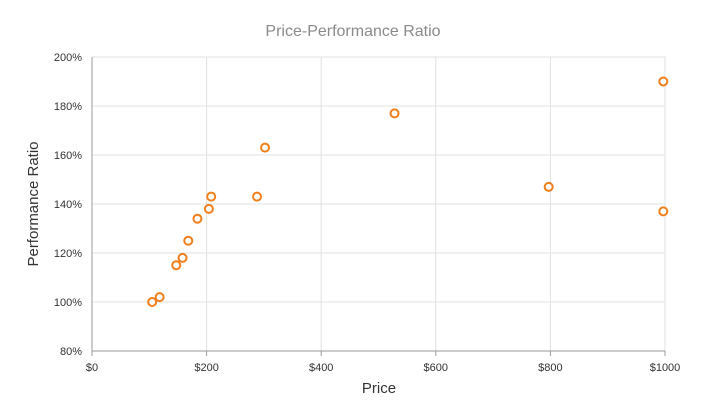 This screenshot has height=412, width=705. Describe the element at coordinates (379, 388) in the screenshot. I see `x-axis-title: Price` at that location.